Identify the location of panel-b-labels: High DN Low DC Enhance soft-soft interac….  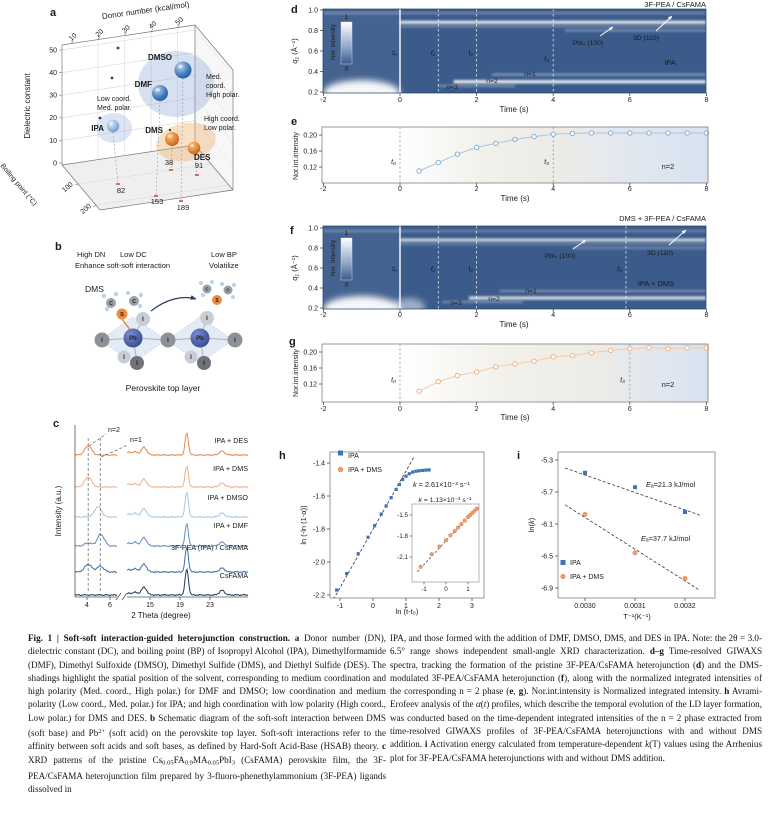
(157, 321).